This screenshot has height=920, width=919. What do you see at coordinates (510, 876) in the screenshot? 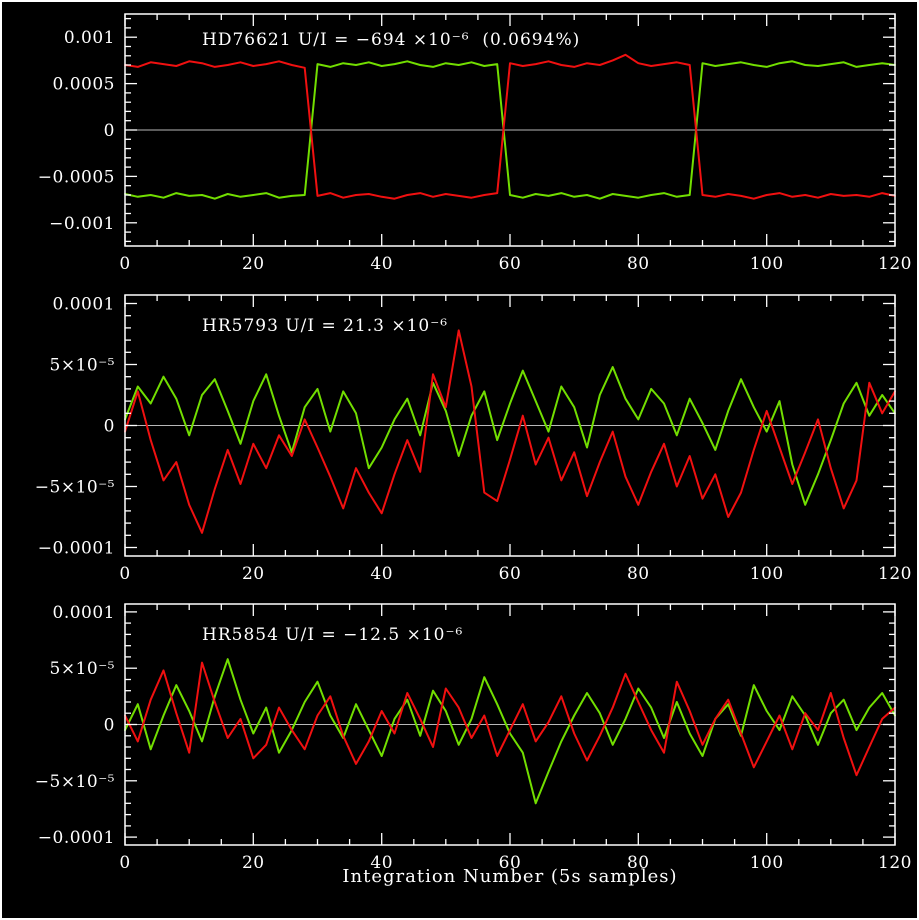
I see `x-axis-label: Integration Number (5s samples)` at bounding box center [510, 876].